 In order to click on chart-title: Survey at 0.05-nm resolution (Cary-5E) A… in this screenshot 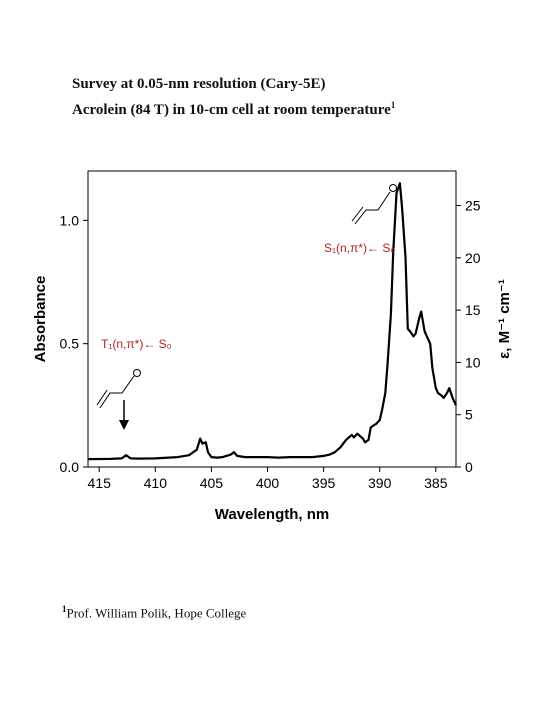, I will do `click(302, 97)`.